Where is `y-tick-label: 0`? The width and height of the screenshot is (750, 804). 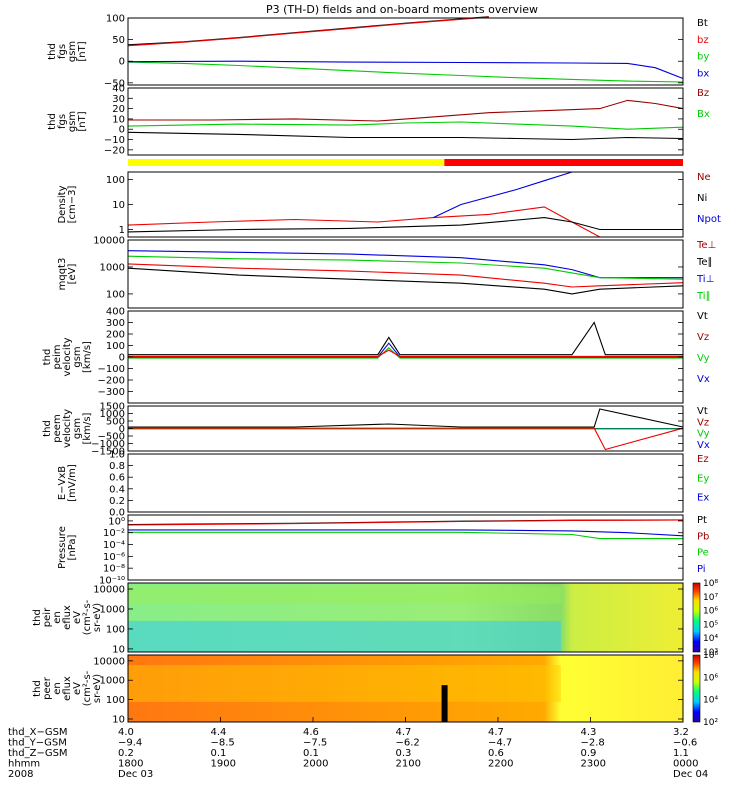
y-tick-label: 0 is located at coordinates (122, 358).